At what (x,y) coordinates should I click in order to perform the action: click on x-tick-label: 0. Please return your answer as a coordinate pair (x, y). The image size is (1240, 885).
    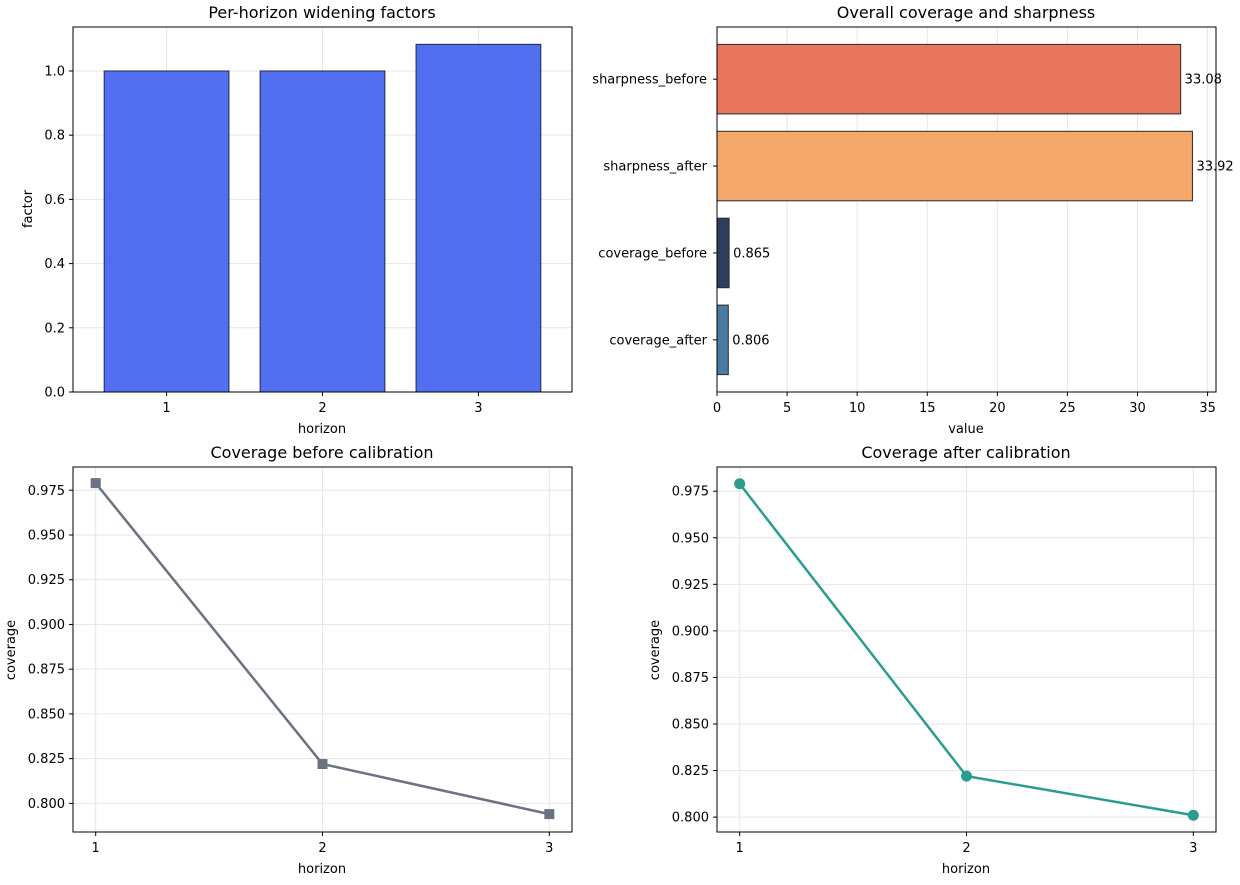
    Looking at the image, I should click on (717, 408).